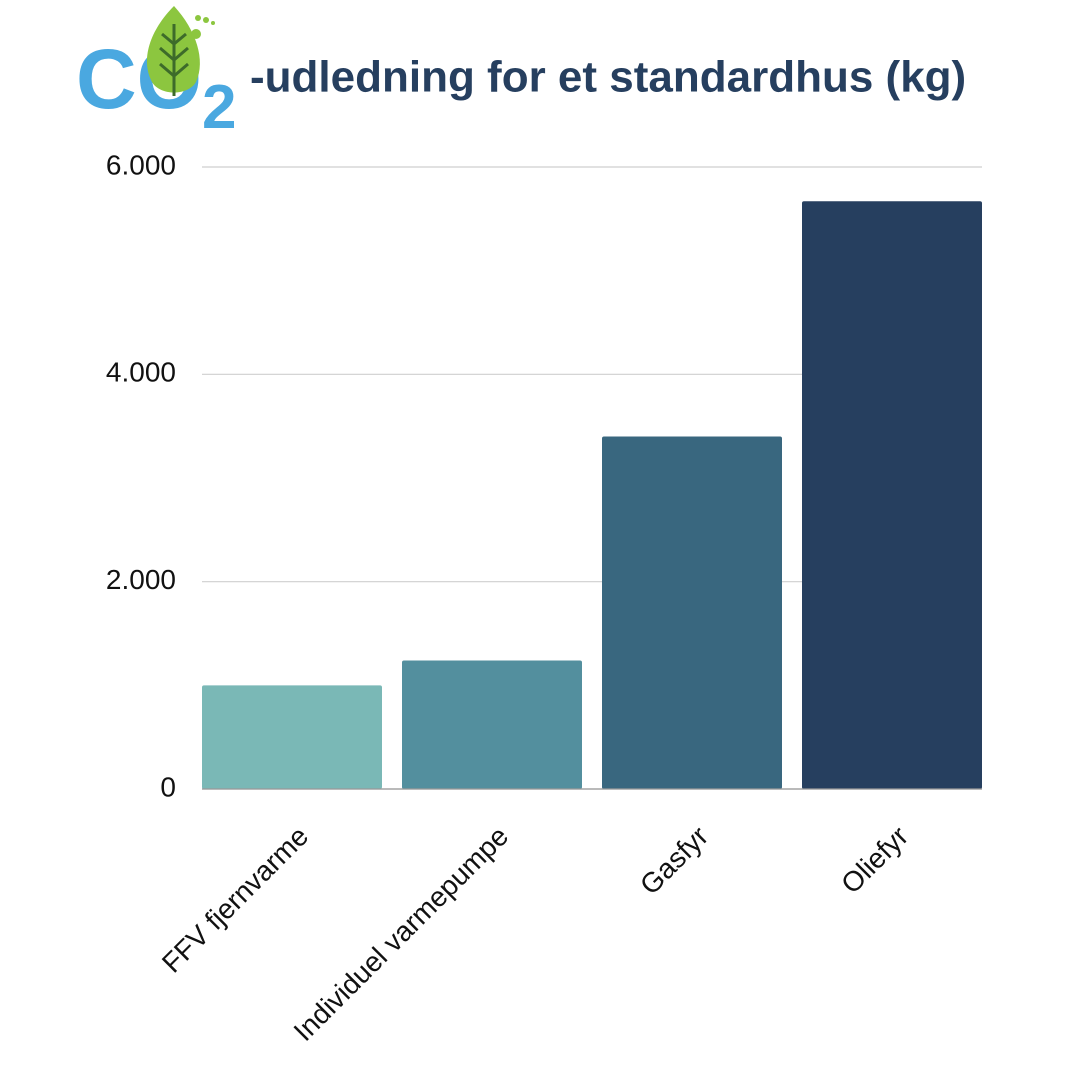 Image resolution: width=1080 pixels, height=1080 pixels. Describe the element at coordinates (608, 77) in the screenshot. I see `chart-title: -udledning for et standardhus (kg)` at that location.